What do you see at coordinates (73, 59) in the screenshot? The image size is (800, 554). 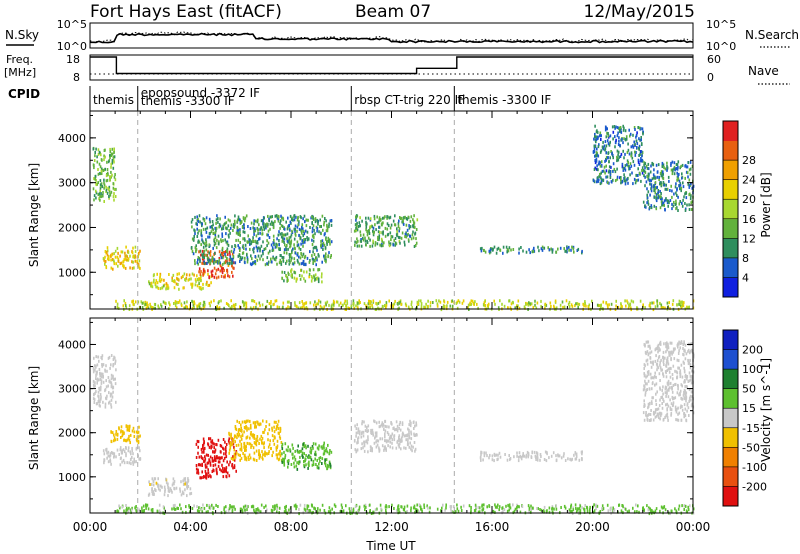 I see `freq-tick-top: 18` at bounding box center [73, 59].